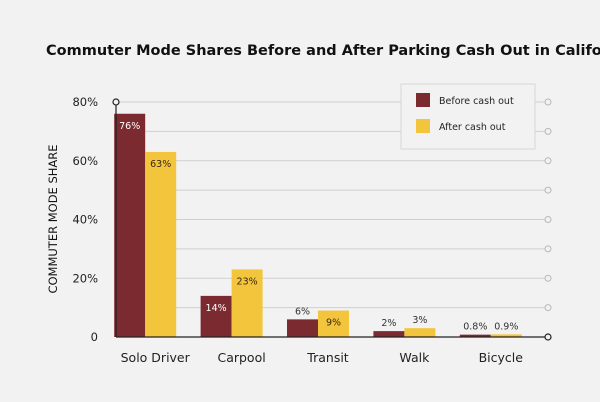 The width and height of the screenshot is (600, 402). I want to click on x-tick-label: Carpool, so click(241, 357).